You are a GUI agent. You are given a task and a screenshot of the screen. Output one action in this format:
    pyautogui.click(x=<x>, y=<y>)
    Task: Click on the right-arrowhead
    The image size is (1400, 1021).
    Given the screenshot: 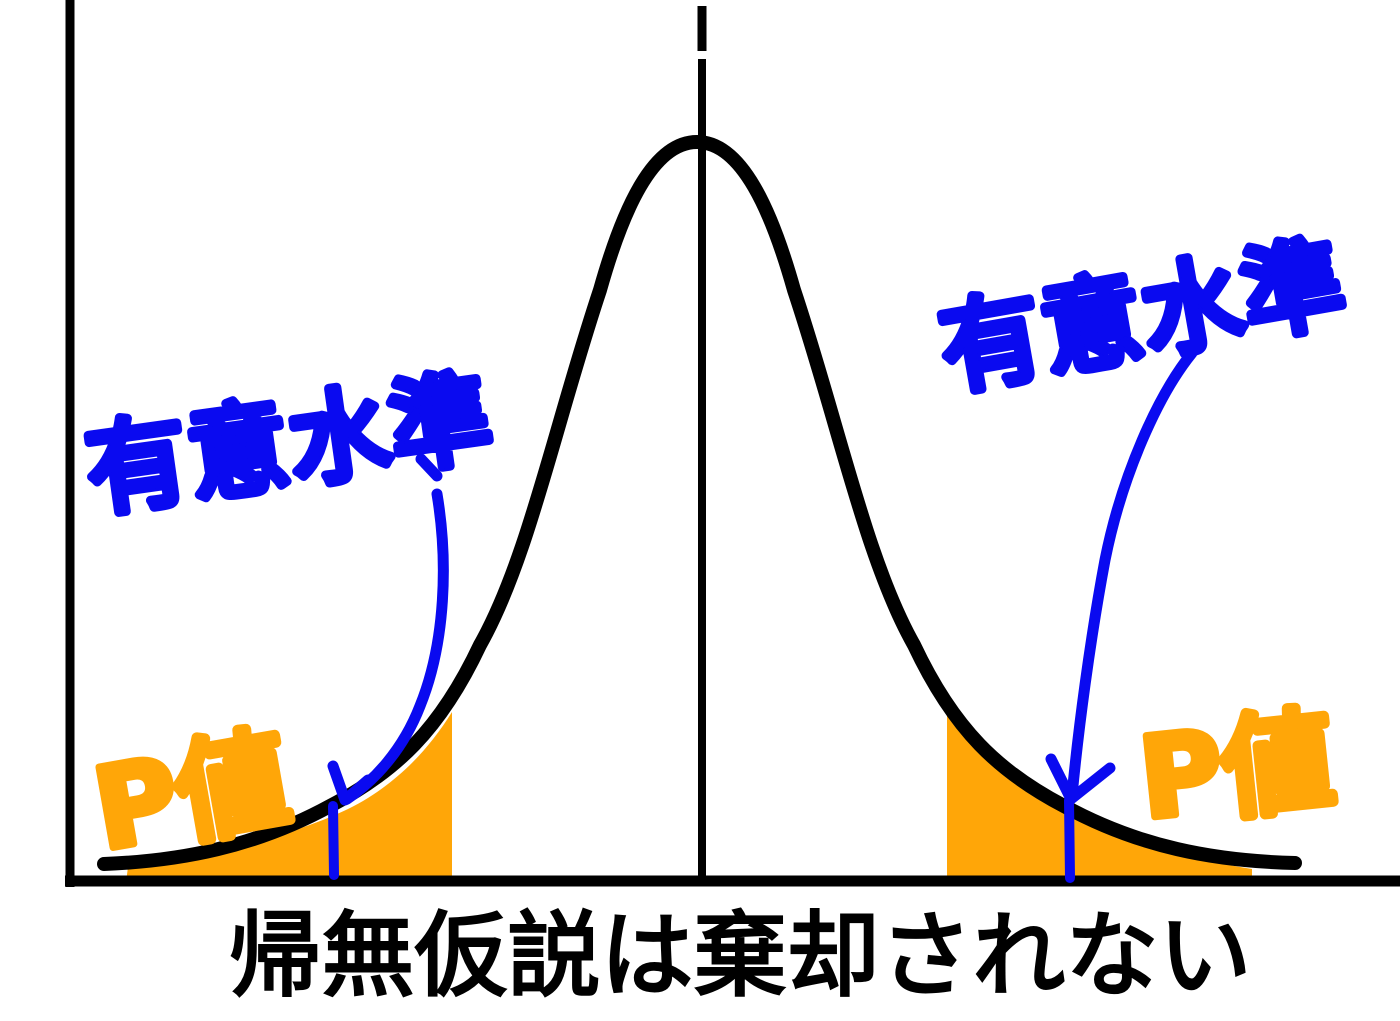 What is the action you would take?
    pyautogui.click(x=1080, y=779)
    